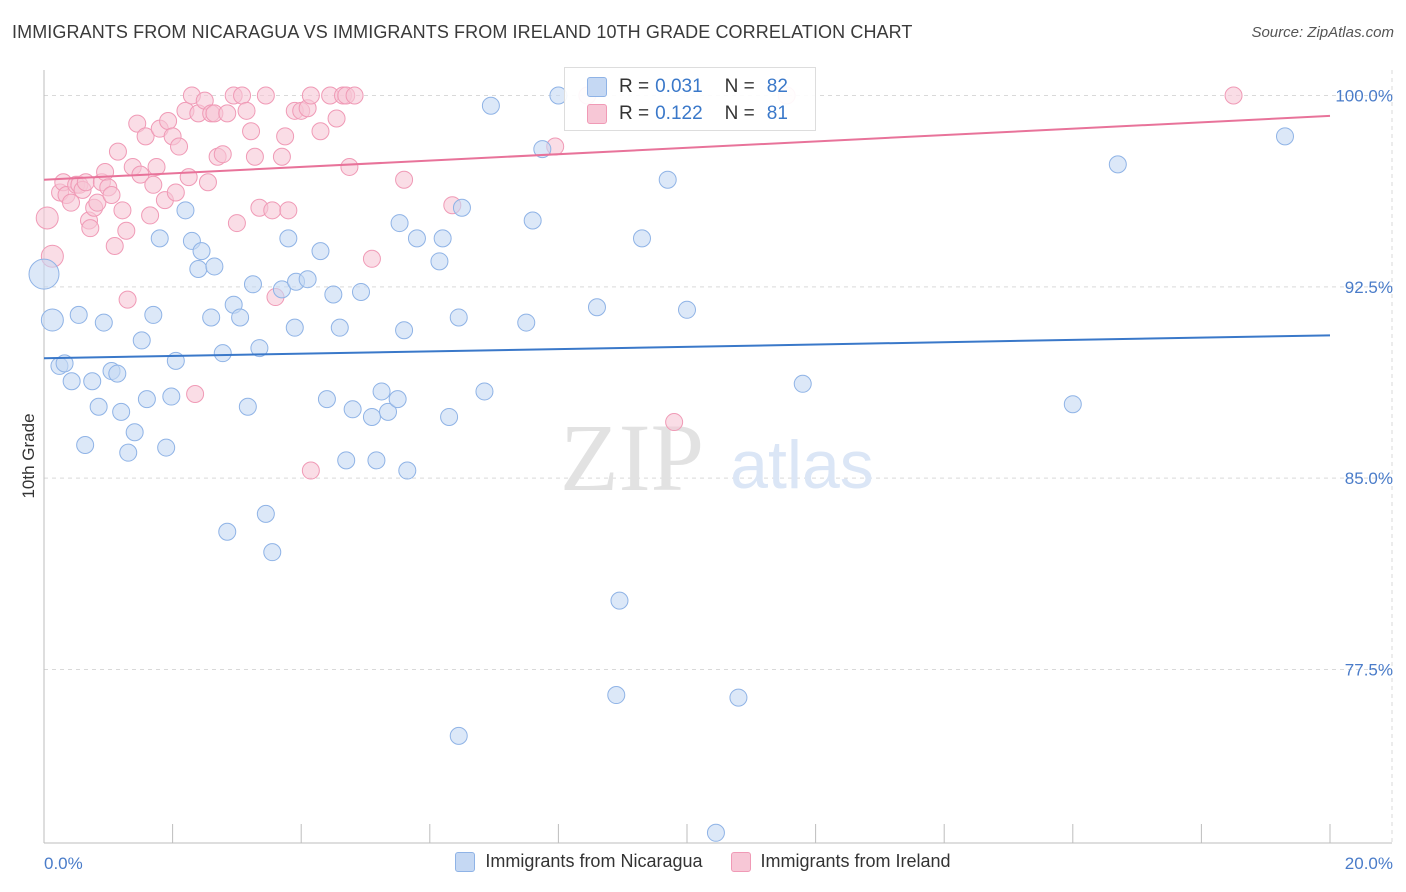 Image resolution: width=1406 pixels, height=892 pixels. Describe the element at coordinates (840, 861) in the screenshot. I see `legend-item-ireland: Immigrants from Ireland` at that location.